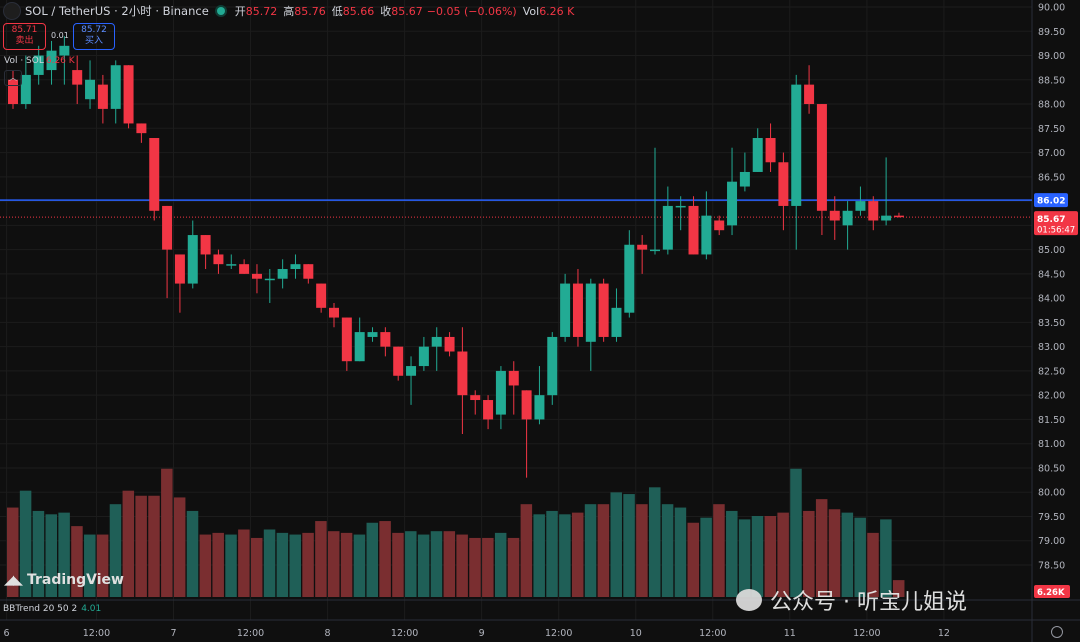 This screenshot has height=642, width=1080. What do you see at coordinates (1051, 153) in the screenshot?
I see `price-tick-label: 87.00` at bounding box center [1051, 153].